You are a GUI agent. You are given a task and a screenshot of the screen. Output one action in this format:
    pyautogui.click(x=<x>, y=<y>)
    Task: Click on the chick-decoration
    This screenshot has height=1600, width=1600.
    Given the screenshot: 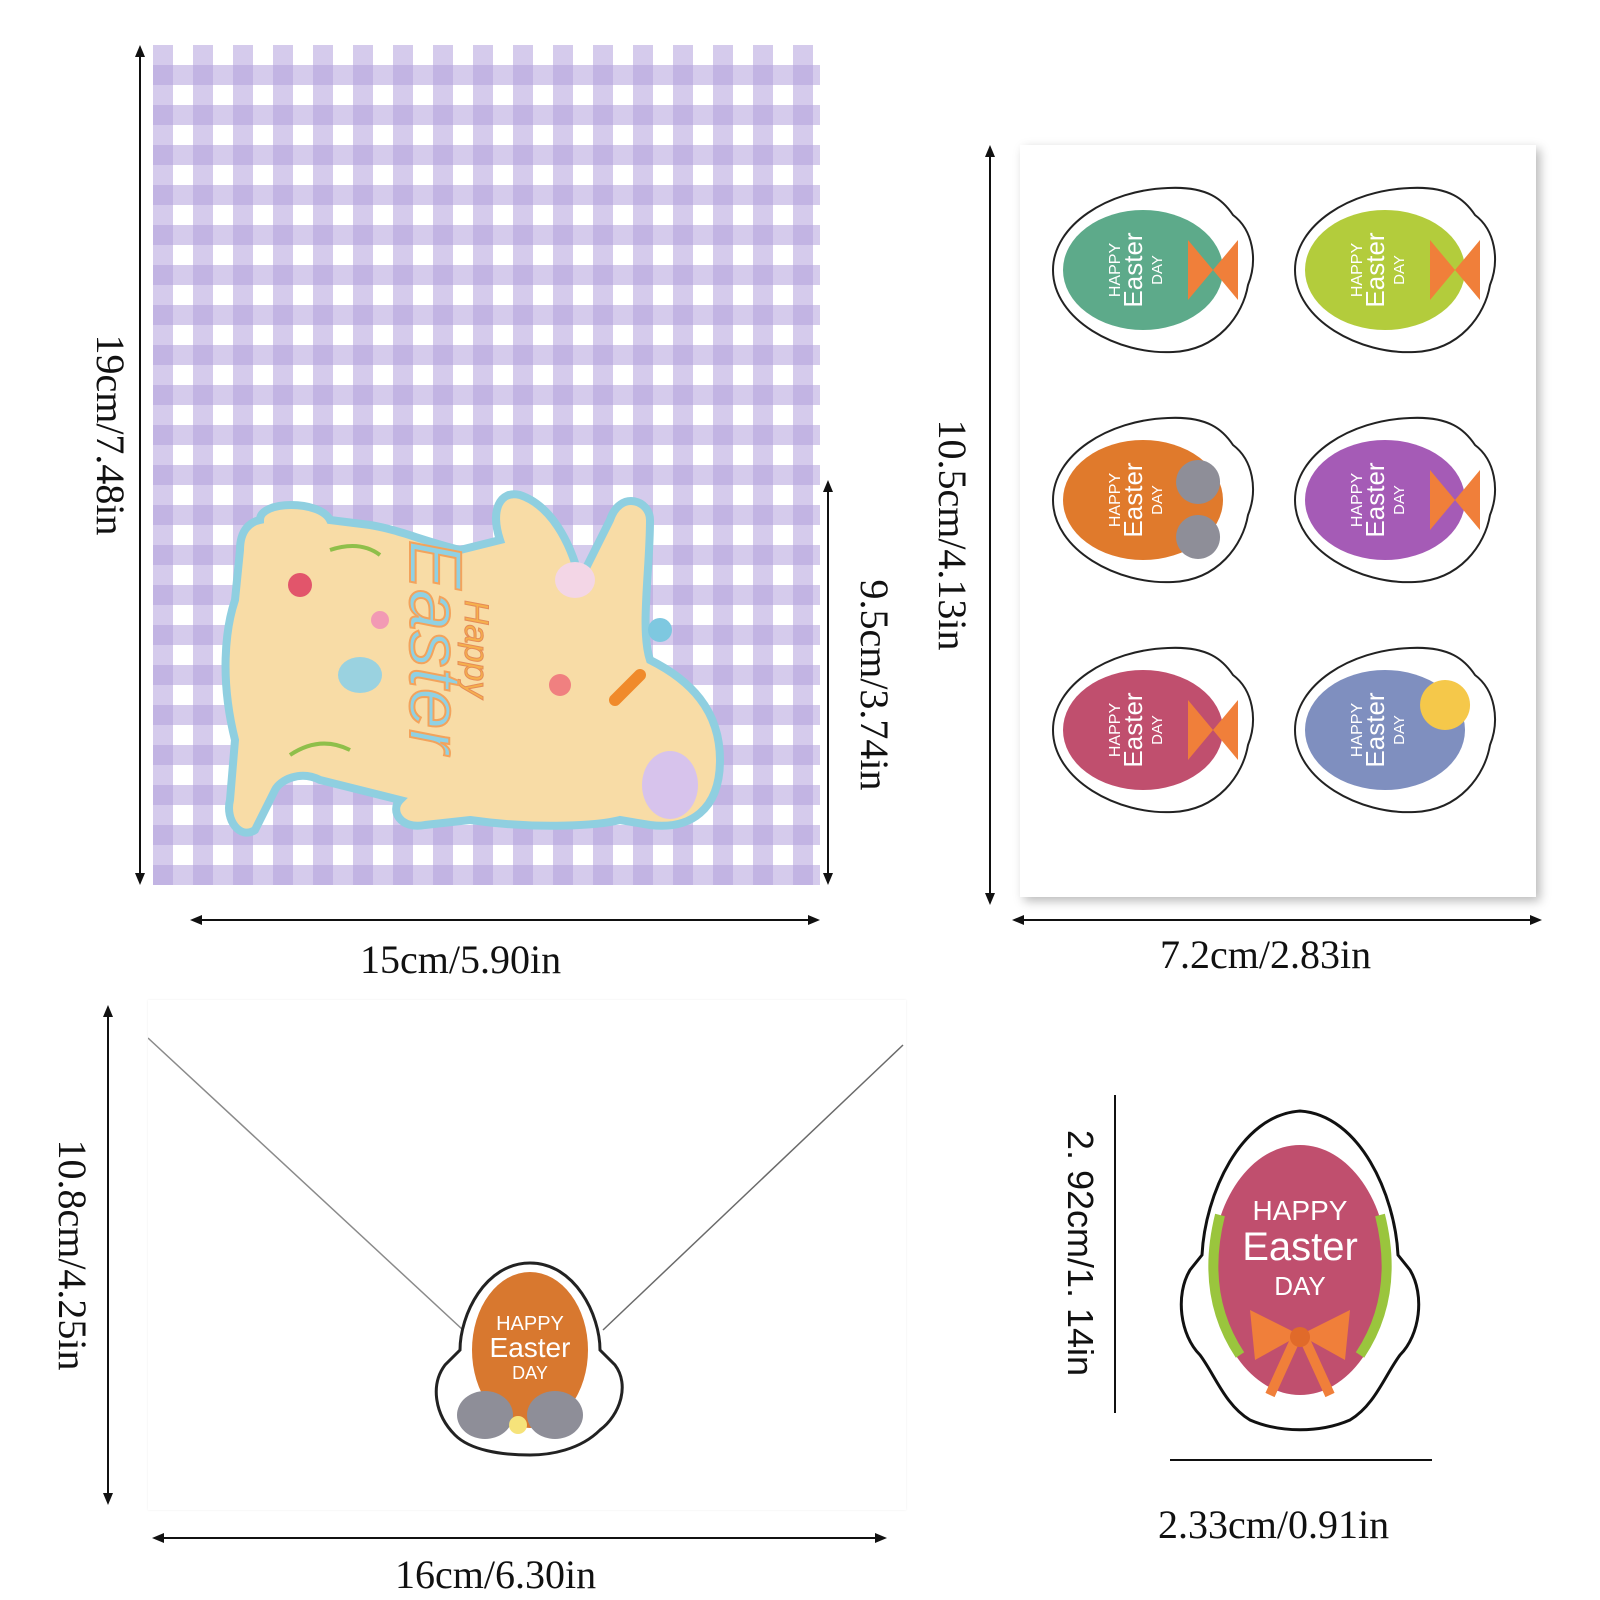 What is the action you would take?
    pyautogui.click(x=1445, y=705)
    